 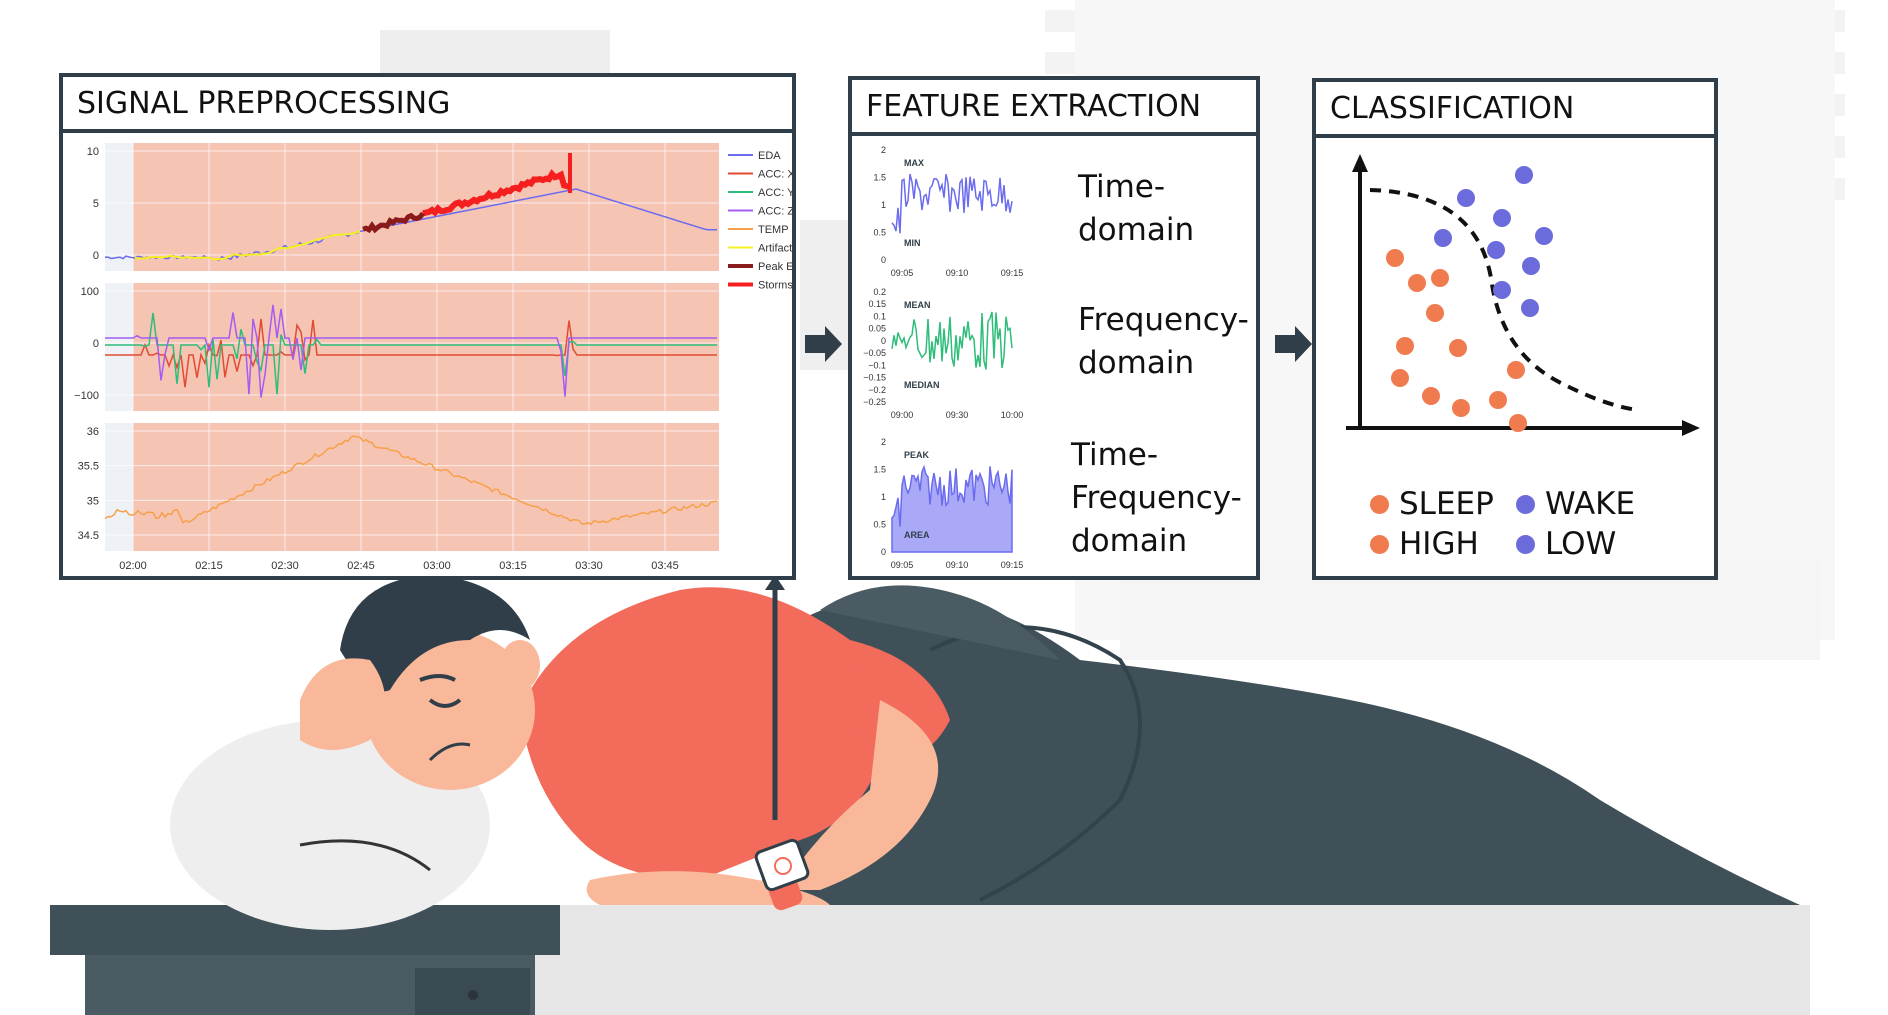 What do you see at coordinates (914, 163) in the screenshot?
I see `mini-annotation: MAX` at bounding box center [914, 163].